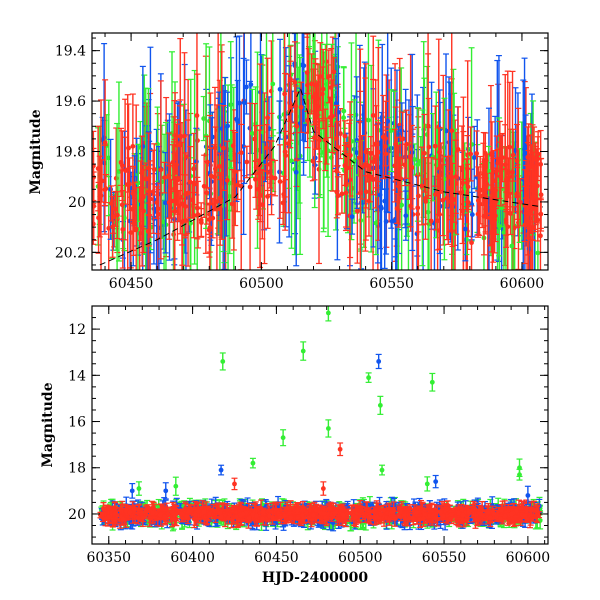 Image resolution: width=600 pixels, height=600 pixels. I want to click on y-tick-label: 20.2, so click(70, 253).